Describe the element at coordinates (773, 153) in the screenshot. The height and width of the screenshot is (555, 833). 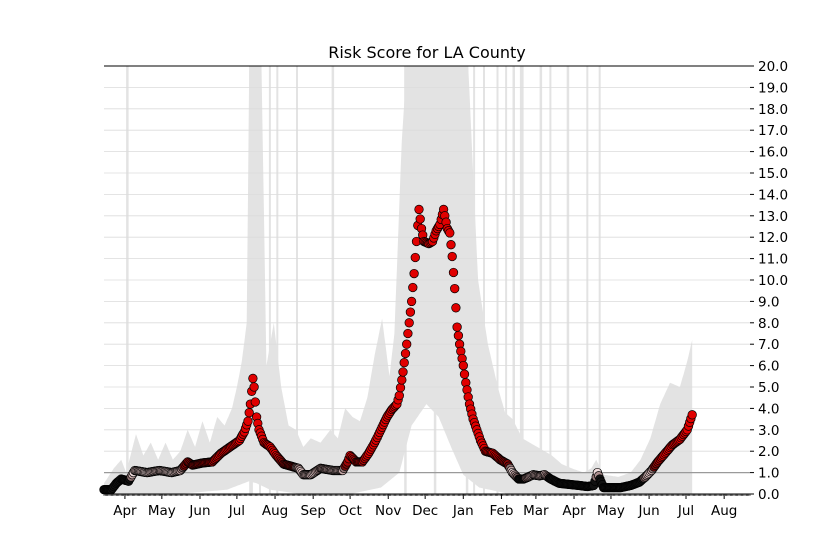
I see `y-tick-label: 16.0` at that location.